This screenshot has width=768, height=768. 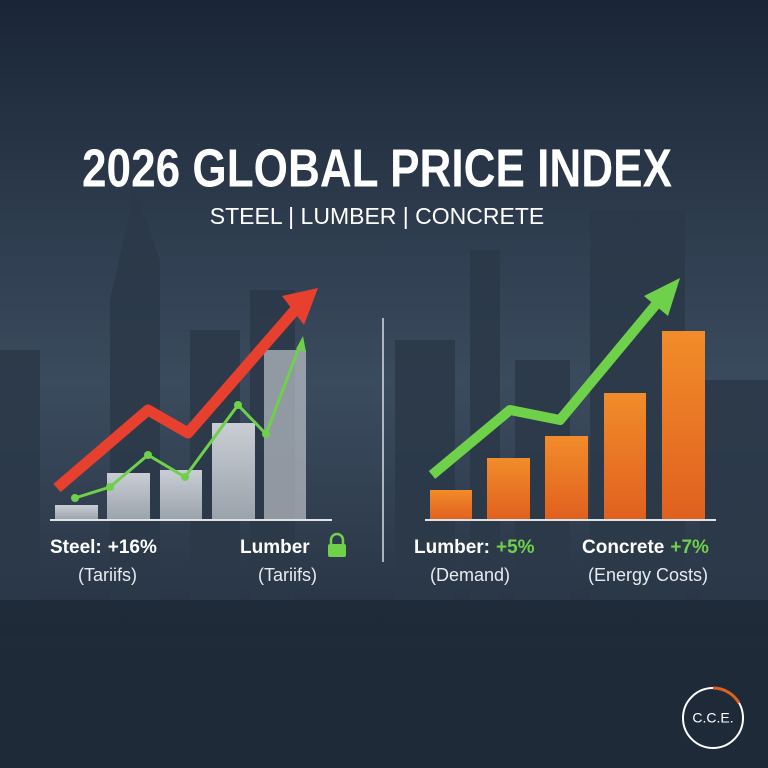 What do you see at coordinates (377, 168) in the screenshot?
I see `title: 2026 GLOBAL PRICE INDEX` at bounding box center [377, 168].